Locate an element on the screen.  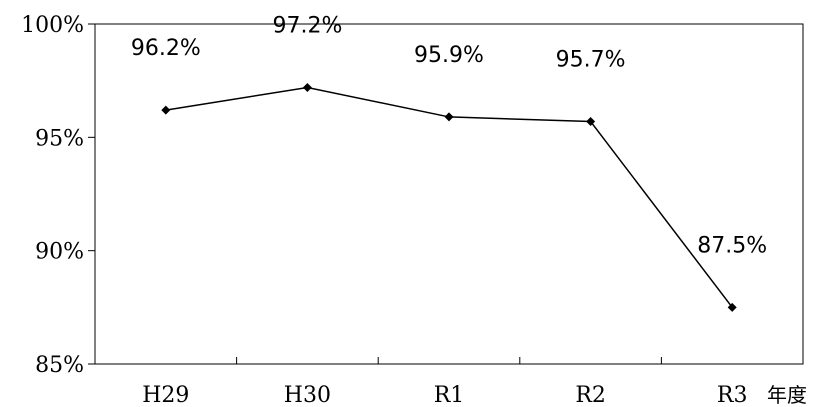
x-tick-label: R3 is located at coordinates (732, 395).